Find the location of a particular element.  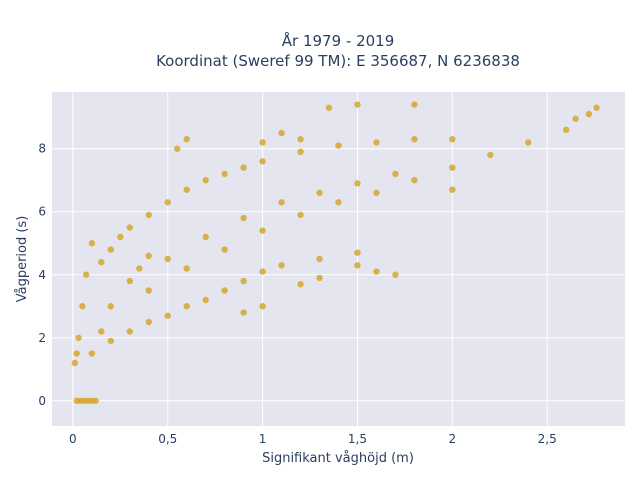

y-tick-label: 4 is located at coordinates (42, 275).